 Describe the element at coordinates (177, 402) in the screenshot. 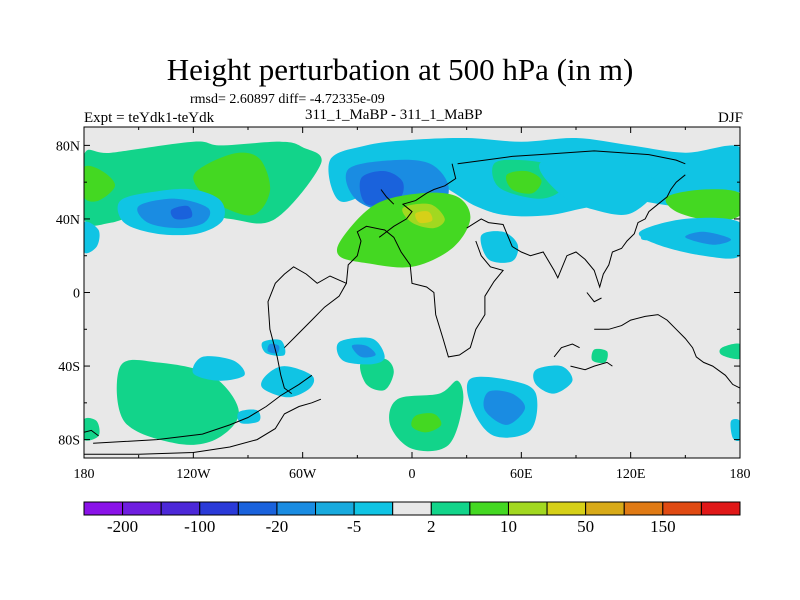

I see `contour-green-south-atlantic-west` at that location.